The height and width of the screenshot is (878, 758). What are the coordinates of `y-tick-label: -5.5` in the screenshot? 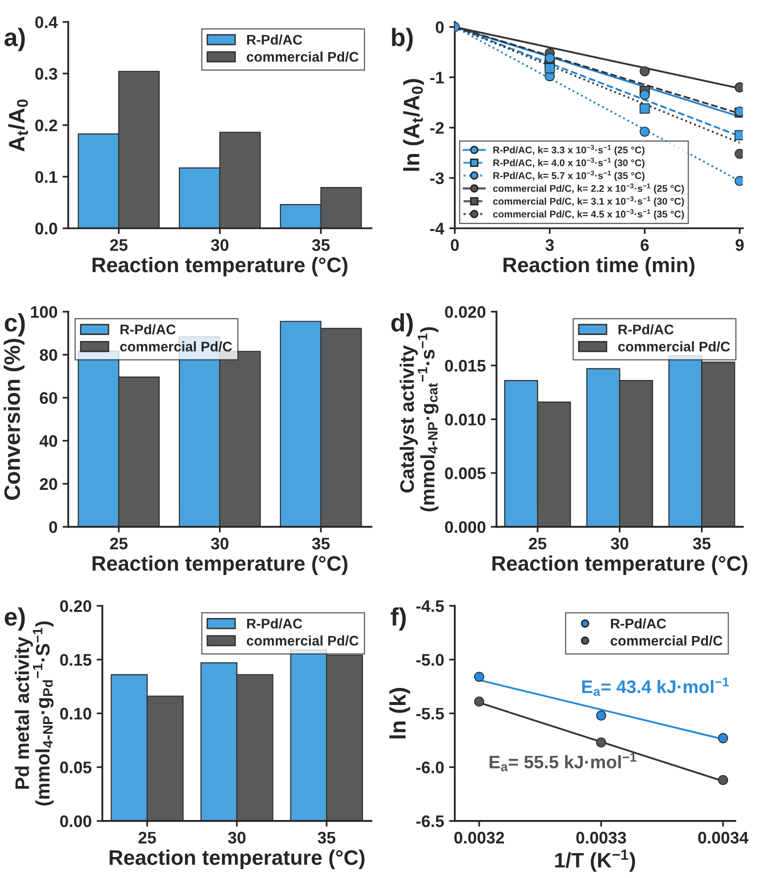 It's located at (430, 714).